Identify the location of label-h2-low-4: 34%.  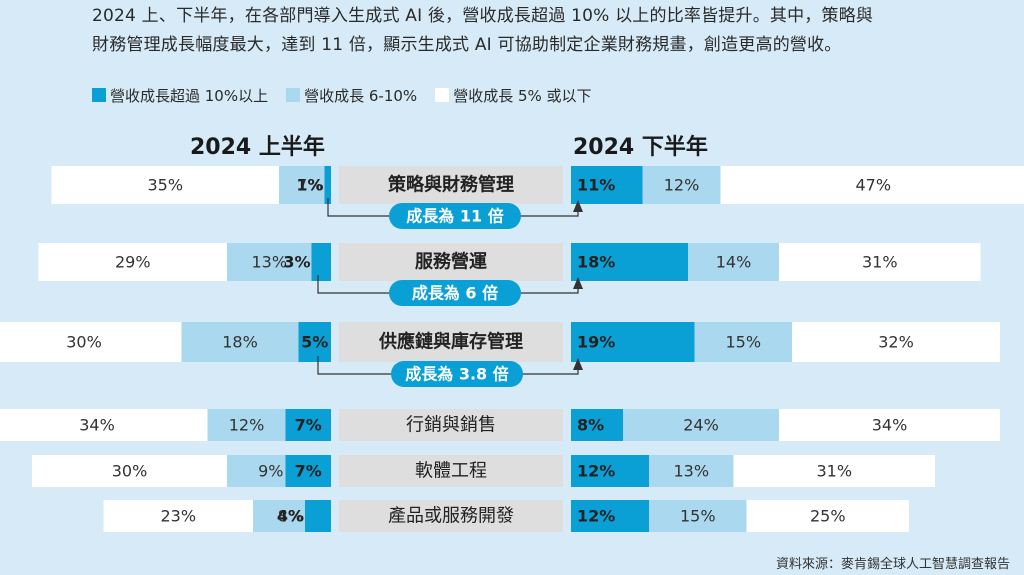
(890, 425).